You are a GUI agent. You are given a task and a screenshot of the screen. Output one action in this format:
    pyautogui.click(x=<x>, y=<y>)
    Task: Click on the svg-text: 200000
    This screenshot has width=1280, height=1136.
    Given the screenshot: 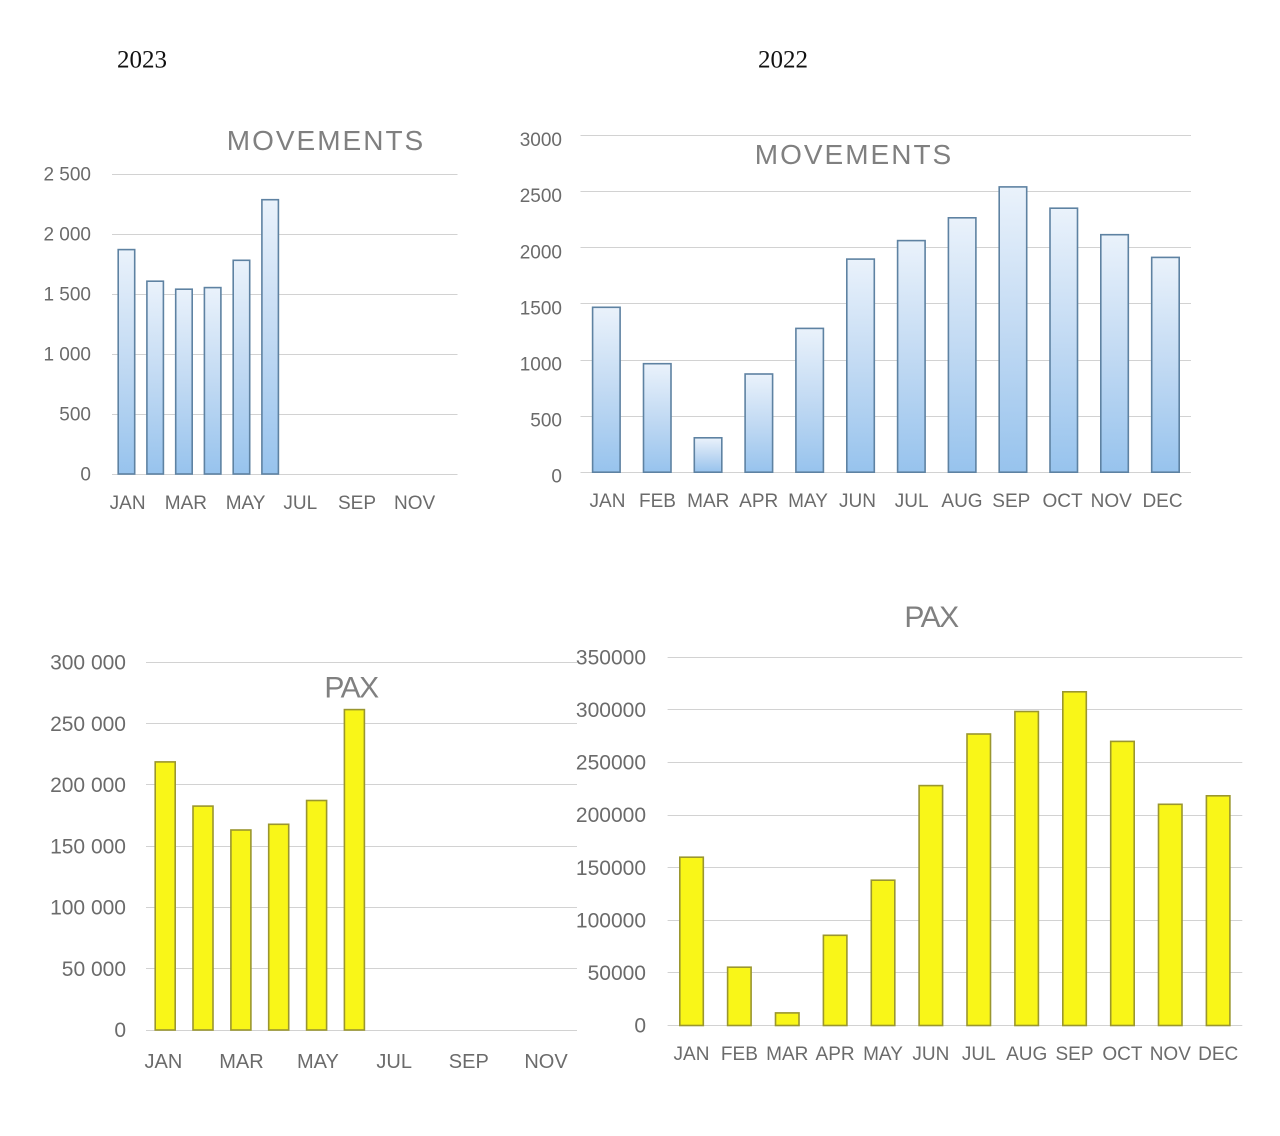 What is the action you would take?
    pyautogui.click(x=611, y=815)
    